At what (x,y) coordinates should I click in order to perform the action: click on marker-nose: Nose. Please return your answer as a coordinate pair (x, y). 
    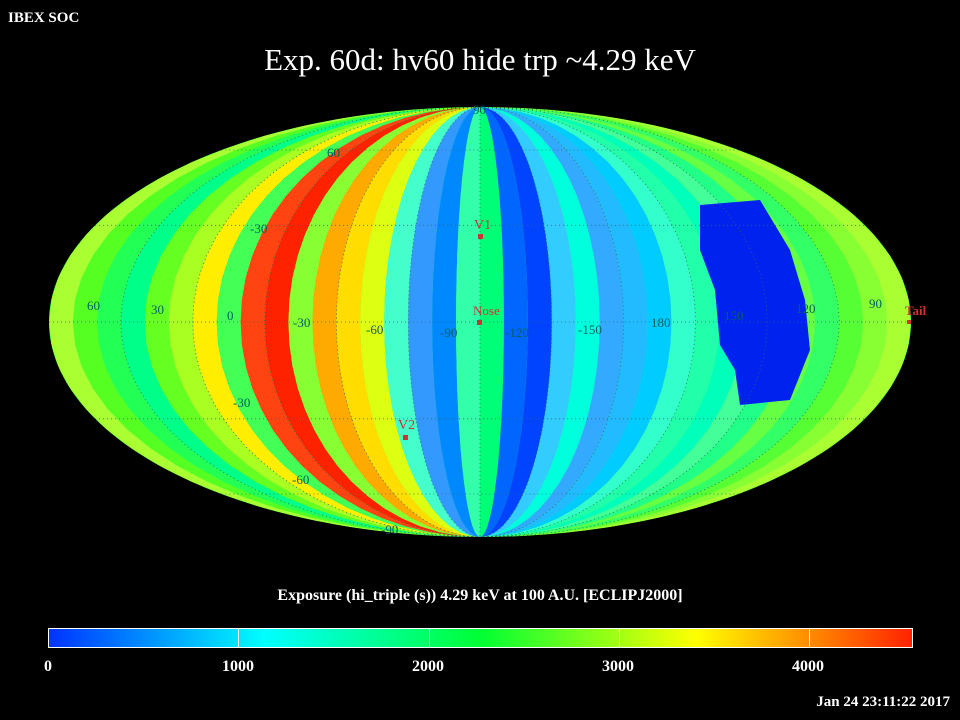
    Looking at the image, I should click on (486, 314).